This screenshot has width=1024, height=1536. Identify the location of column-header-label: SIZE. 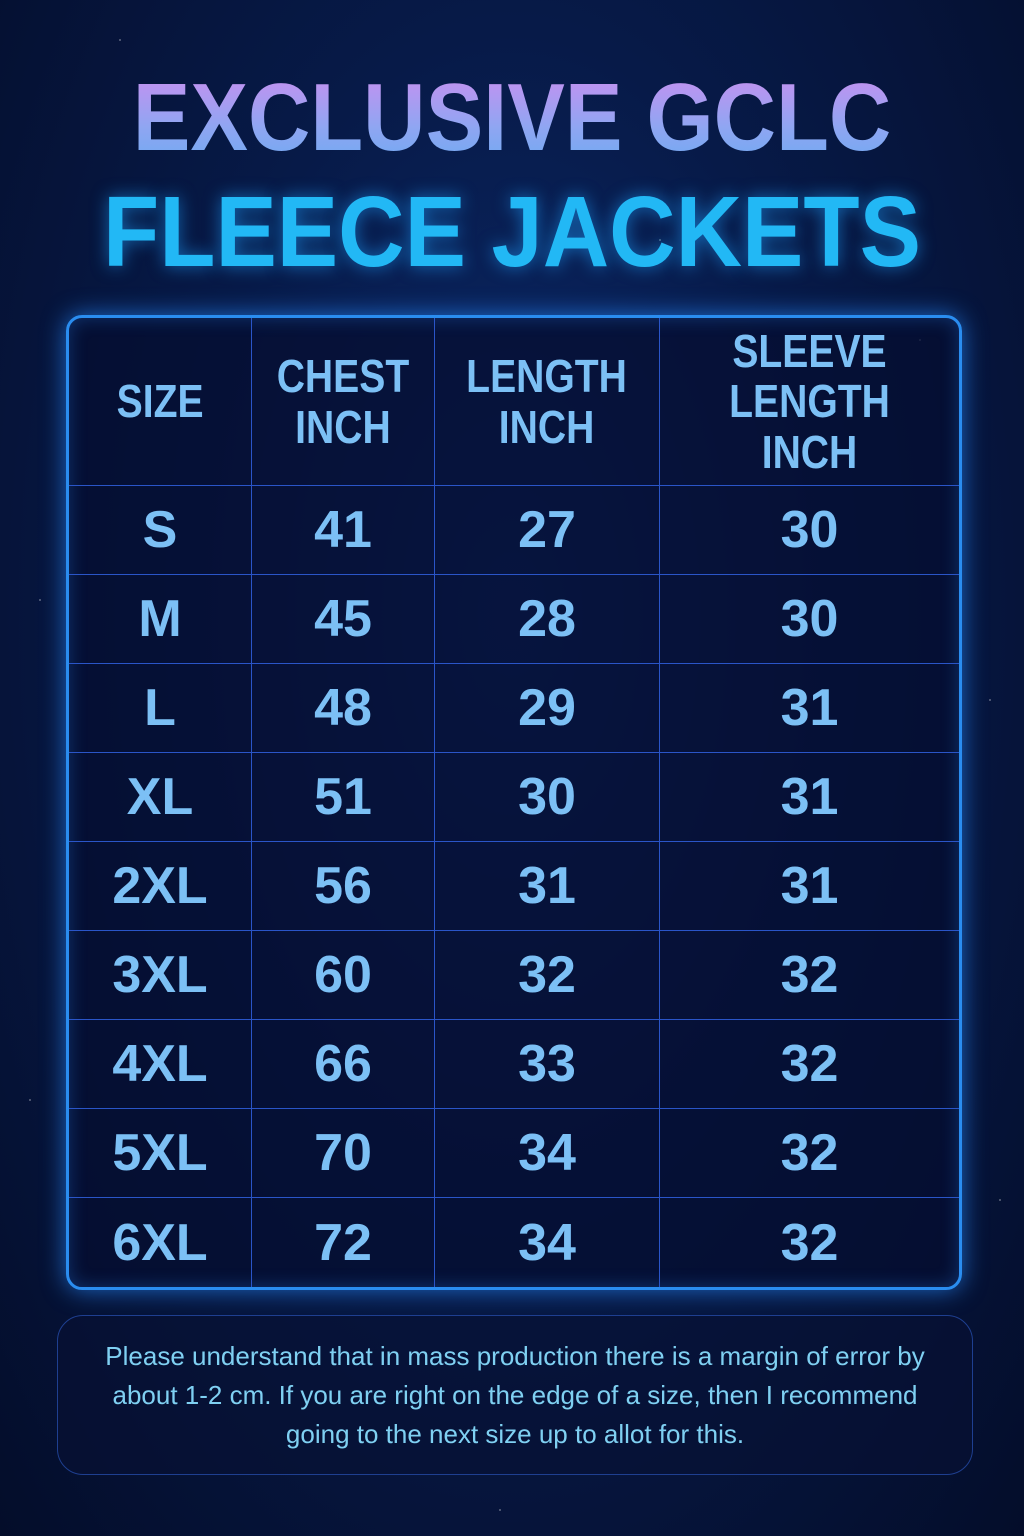
(160, 401).